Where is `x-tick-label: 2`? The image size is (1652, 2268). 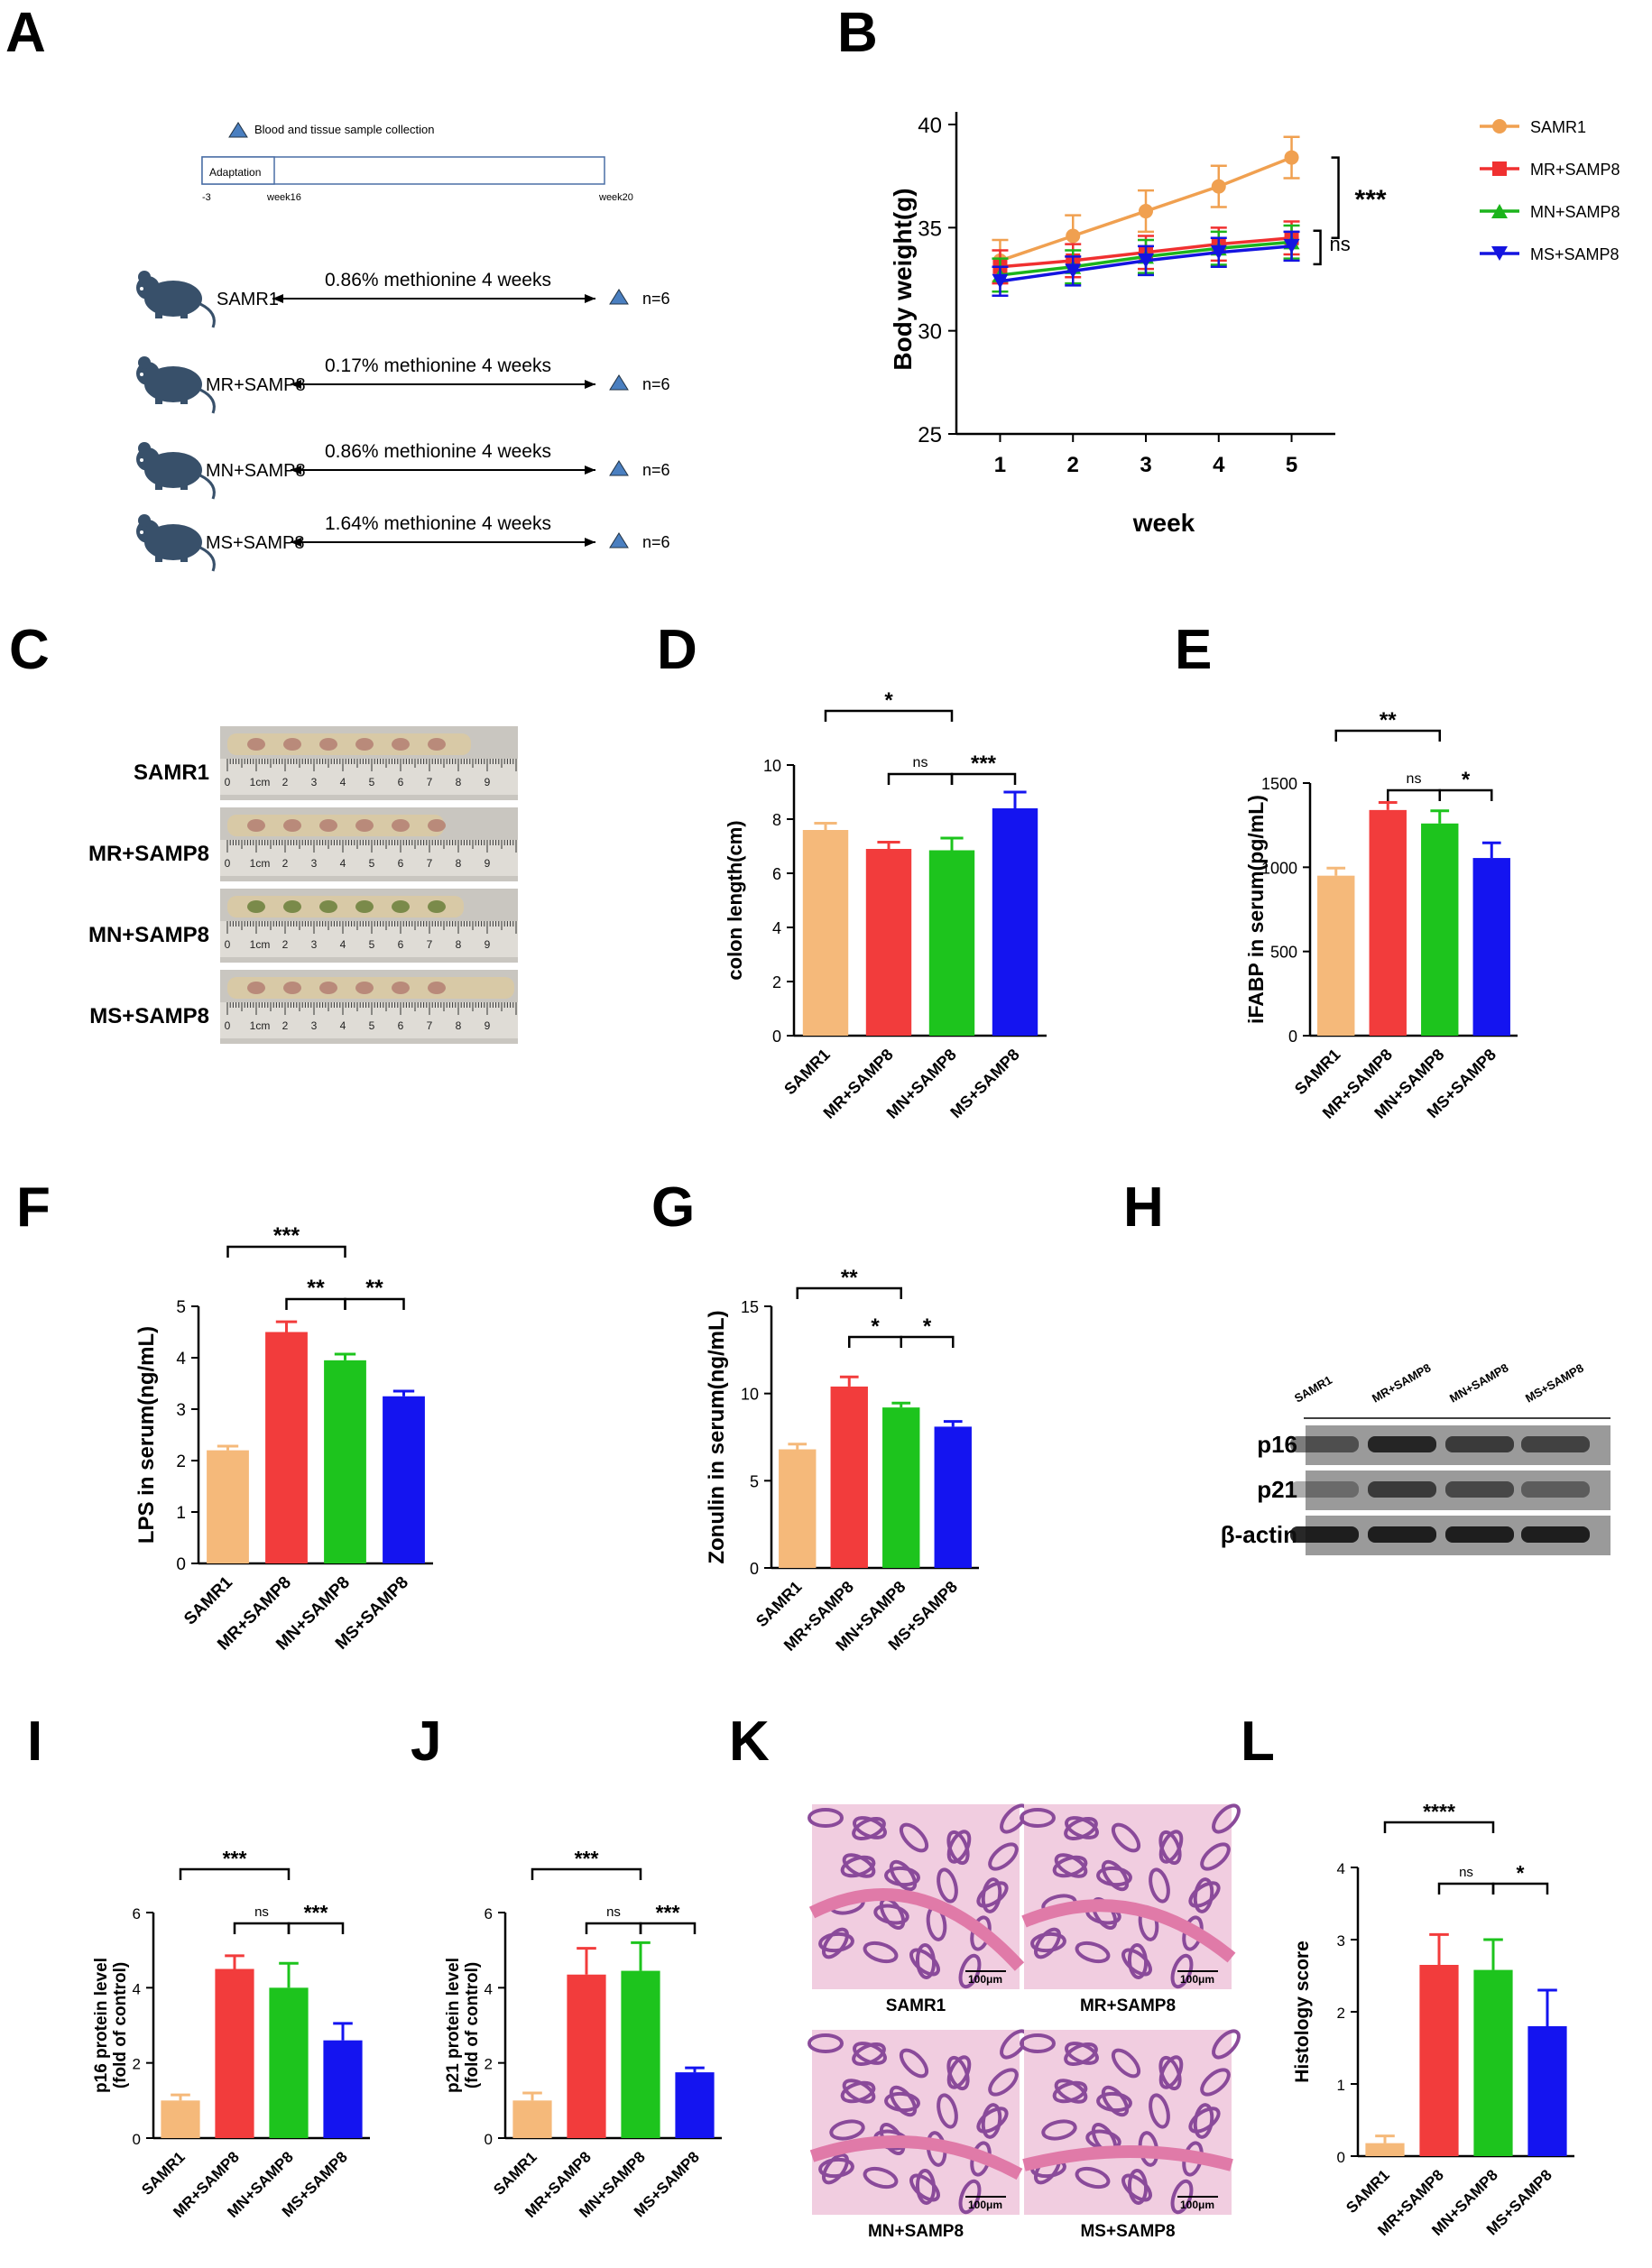 x-tick-label: 2 is located at coordinates (1073, 465).